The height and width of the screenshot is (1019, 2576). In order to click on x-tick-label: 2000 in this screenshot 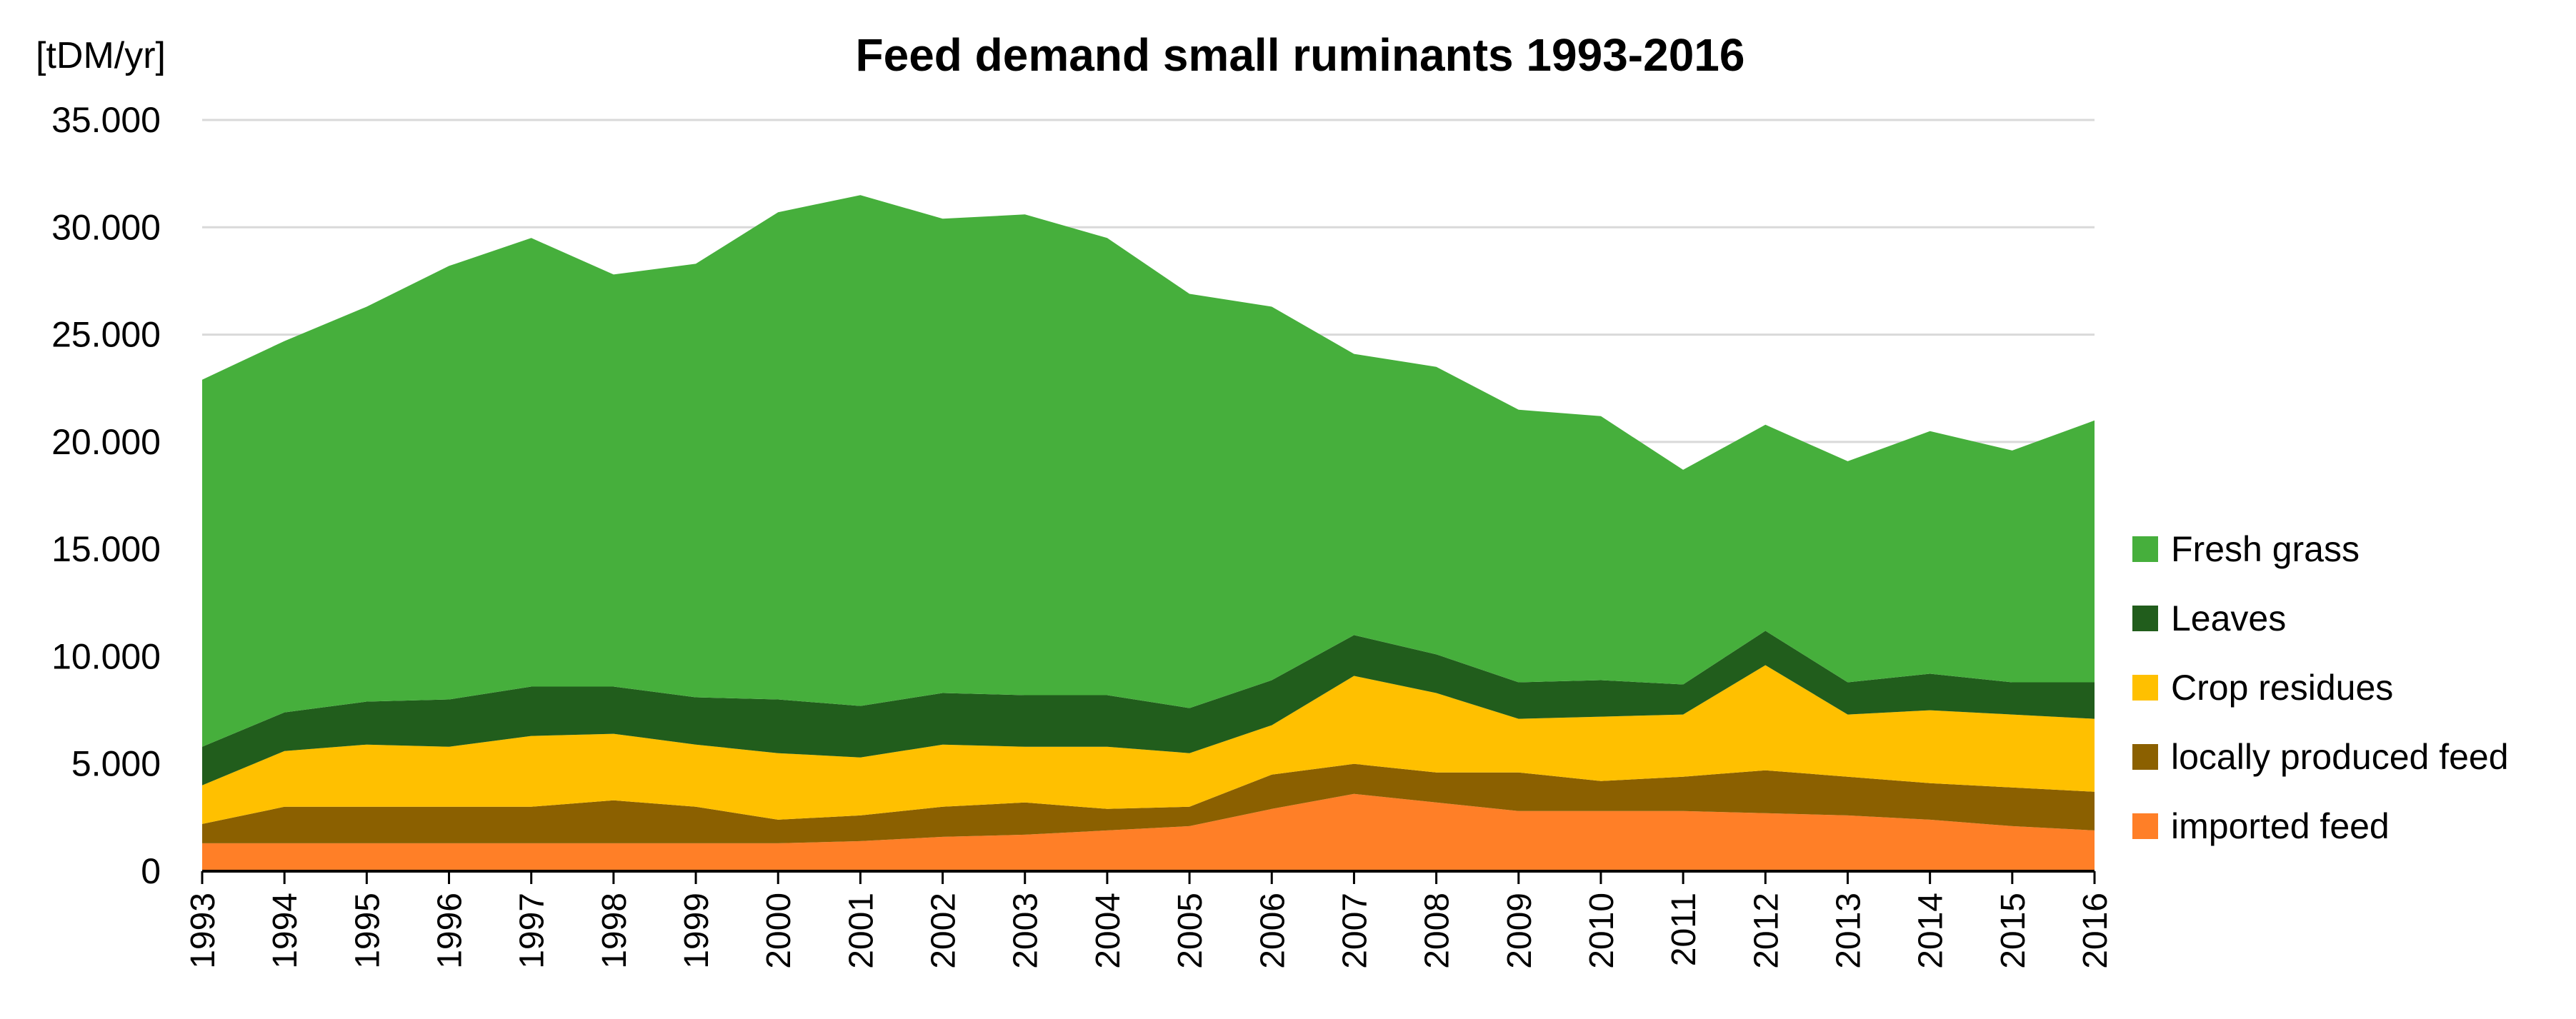, I will do `click(779, 931)`.